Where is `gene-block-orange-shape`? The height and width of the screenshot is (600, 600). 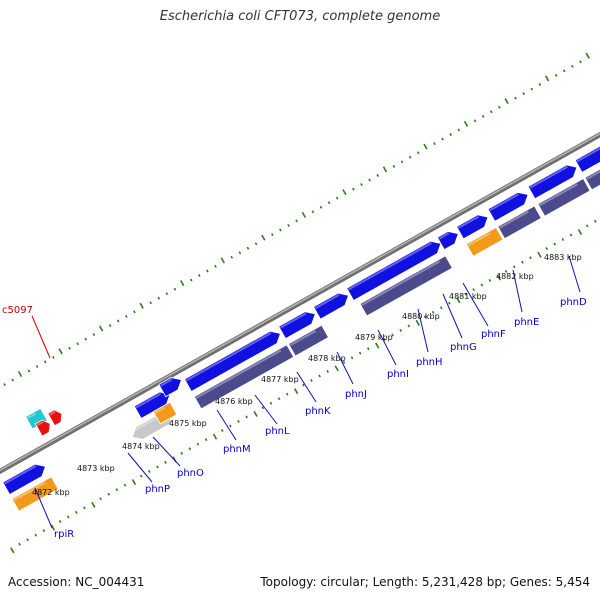 gene-block-orange-shape is located at coordinates (165, 413).